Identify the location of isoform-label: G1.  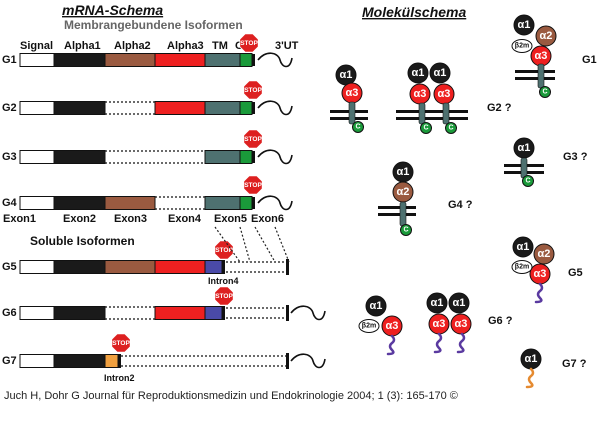
(9, 60).